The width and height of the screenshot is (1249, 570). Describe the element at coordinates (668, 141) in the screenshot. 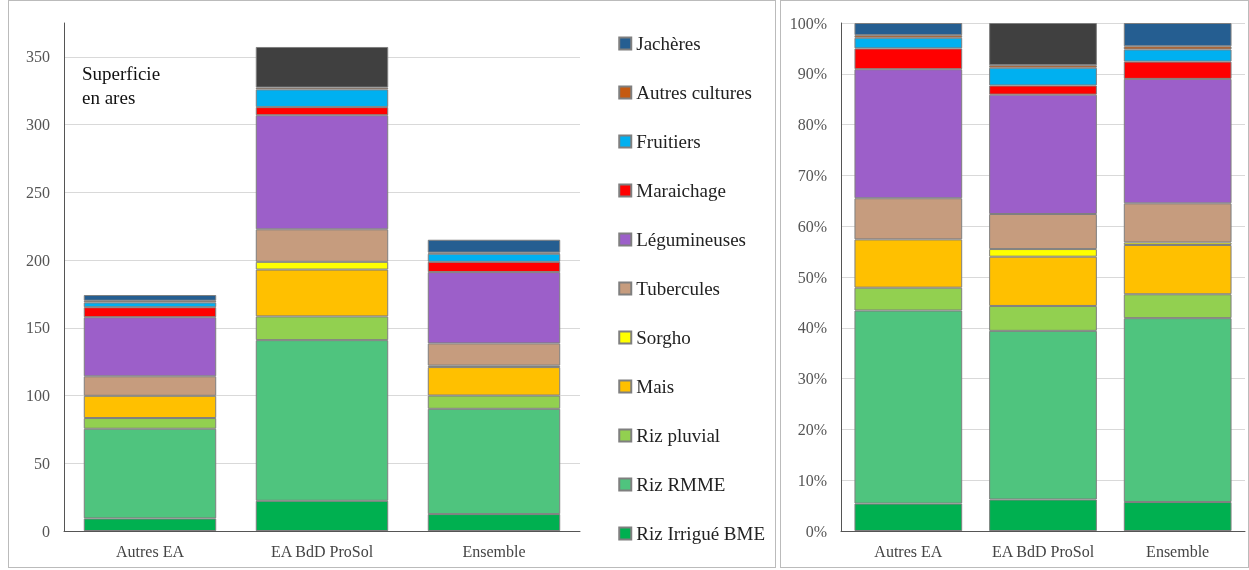

I see `legend-label: Fruitiers` at that location.